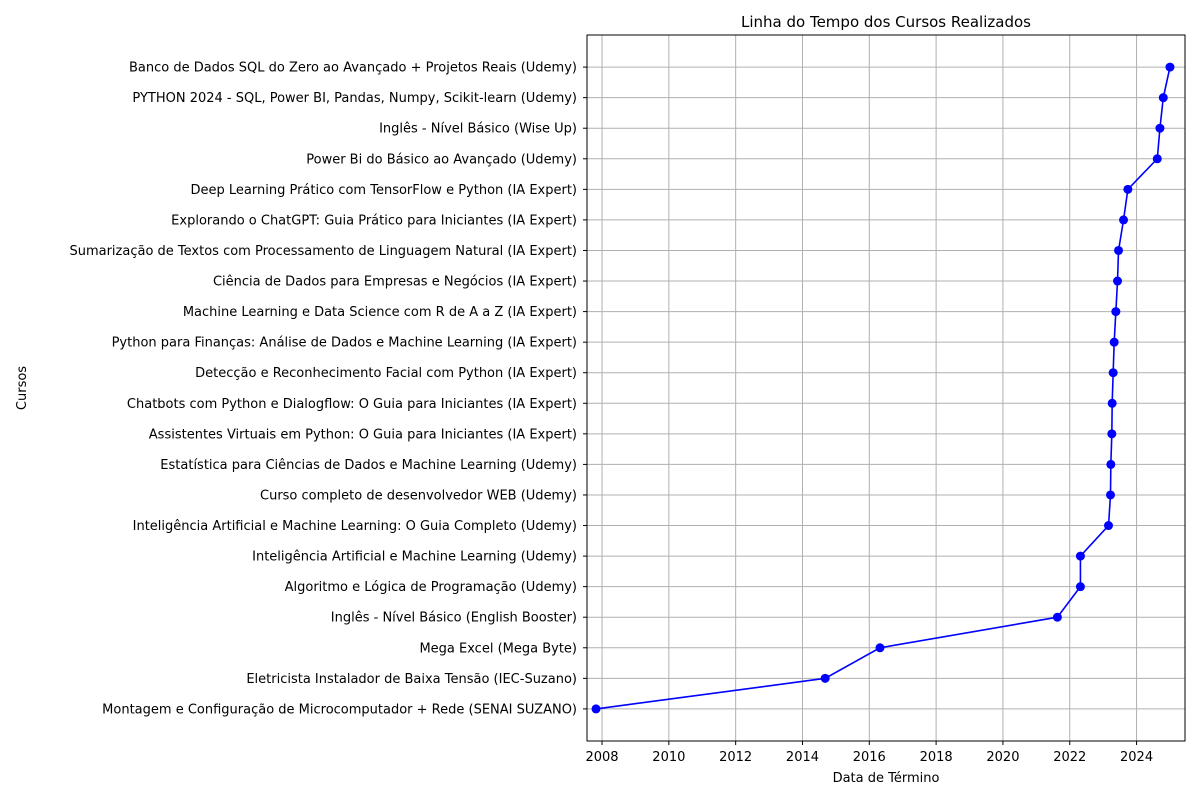  What do you see at coordinates (1002, 757) in the screenshot?
I see `x-tick-label: 2020` at bounding box center [1002, 757].